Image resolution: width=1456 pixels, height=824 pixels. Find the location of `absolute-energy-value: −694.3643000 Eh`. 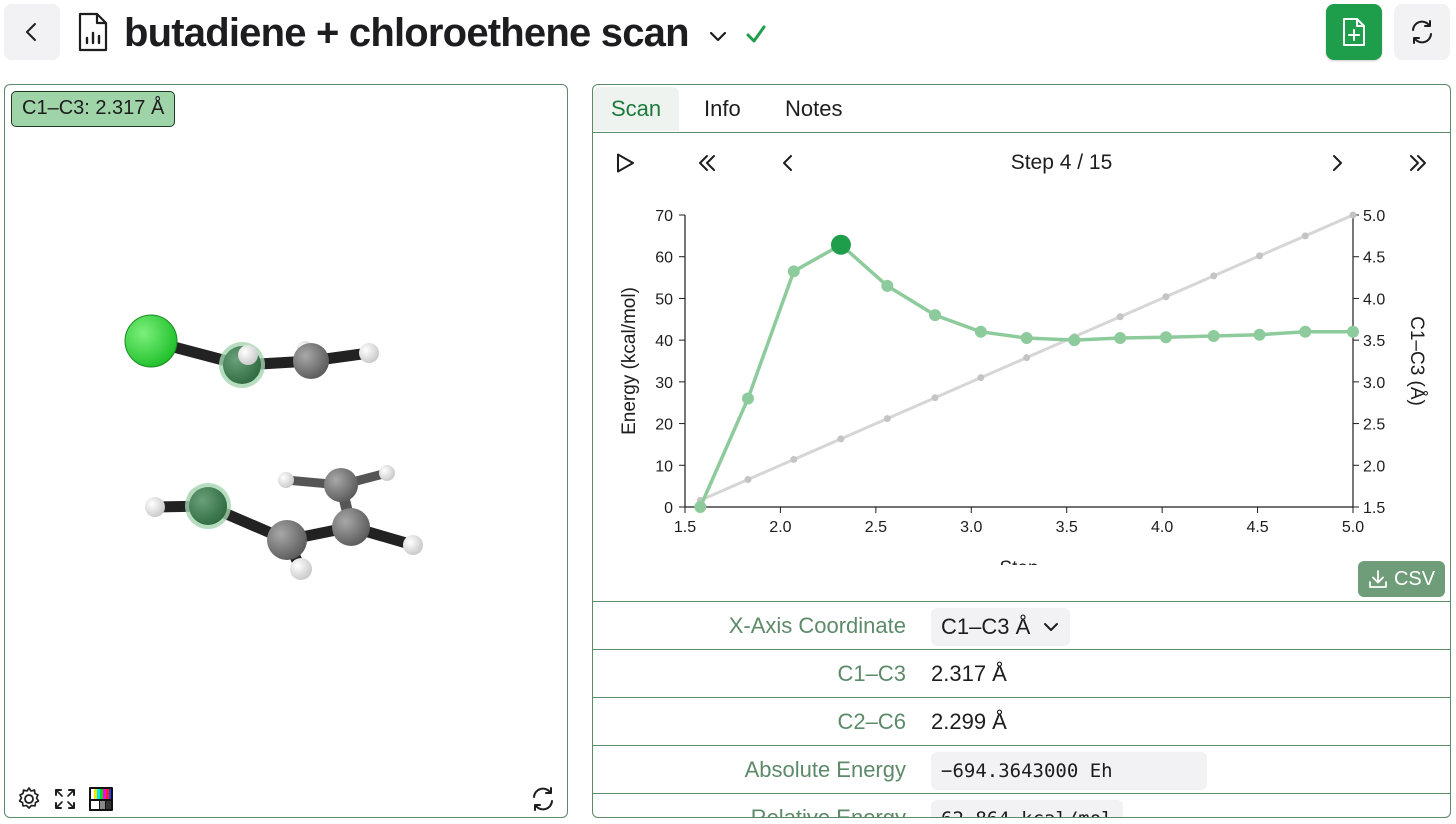

absolute-energy-value: −694.3643000 Eh is located at coordinates (1069, 771).